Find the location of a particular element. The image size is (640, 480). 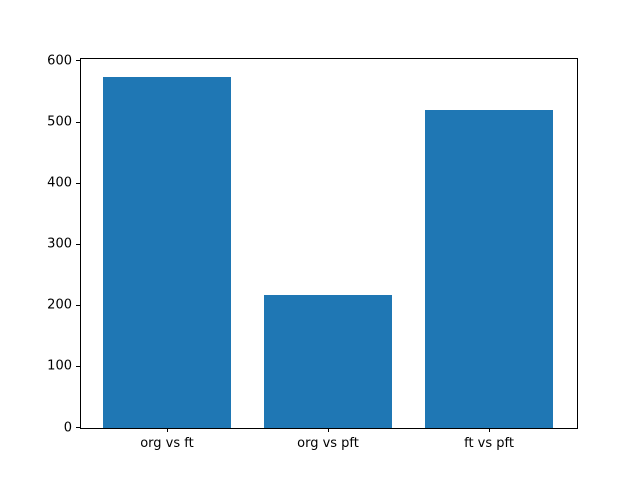

y-tick-label: 100 is located at coordinates (59, 366).